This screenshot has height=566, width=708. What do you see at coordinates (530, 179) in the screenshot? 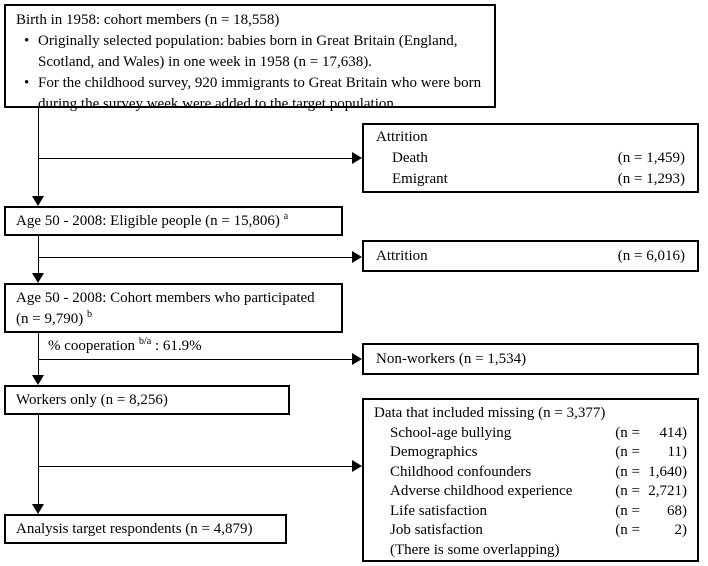
I see `attrition-row-emigrant: Emigrant (n = 1,293)` at bounding box center [530, 179].